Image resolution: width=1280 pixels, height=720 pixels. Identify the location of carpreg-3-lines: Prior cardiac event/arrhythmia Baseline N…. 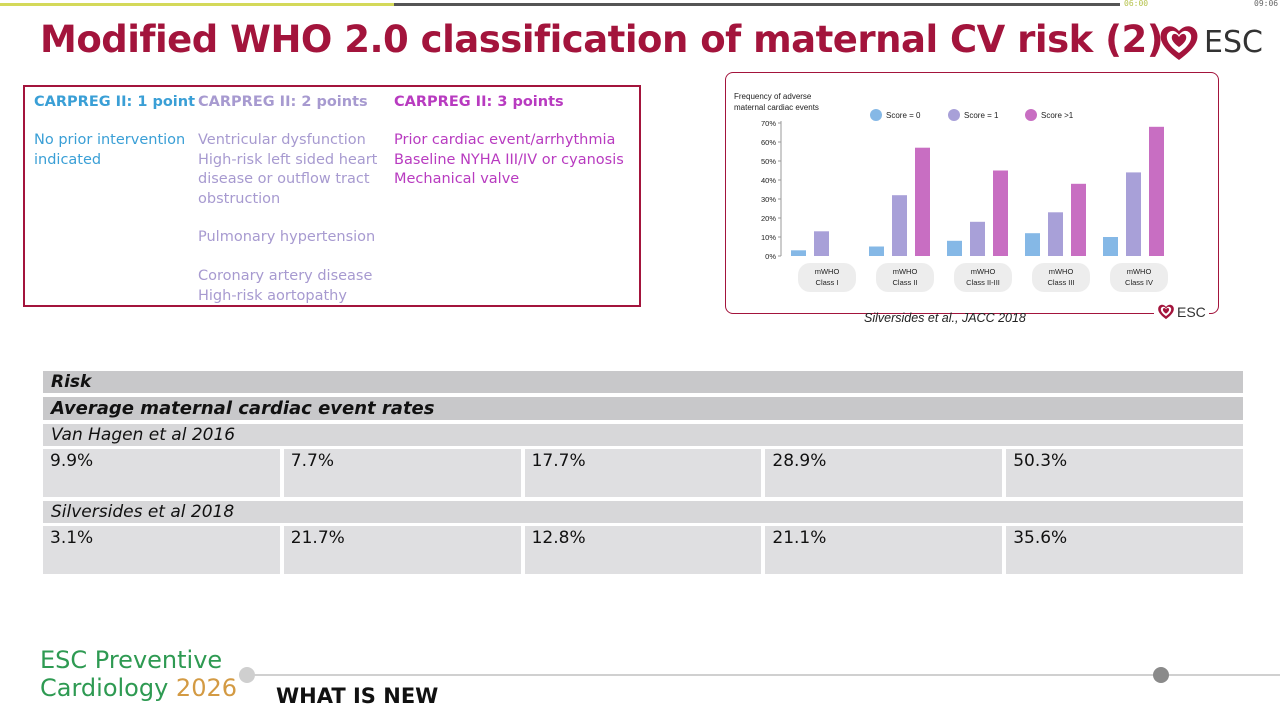
(509, 160).